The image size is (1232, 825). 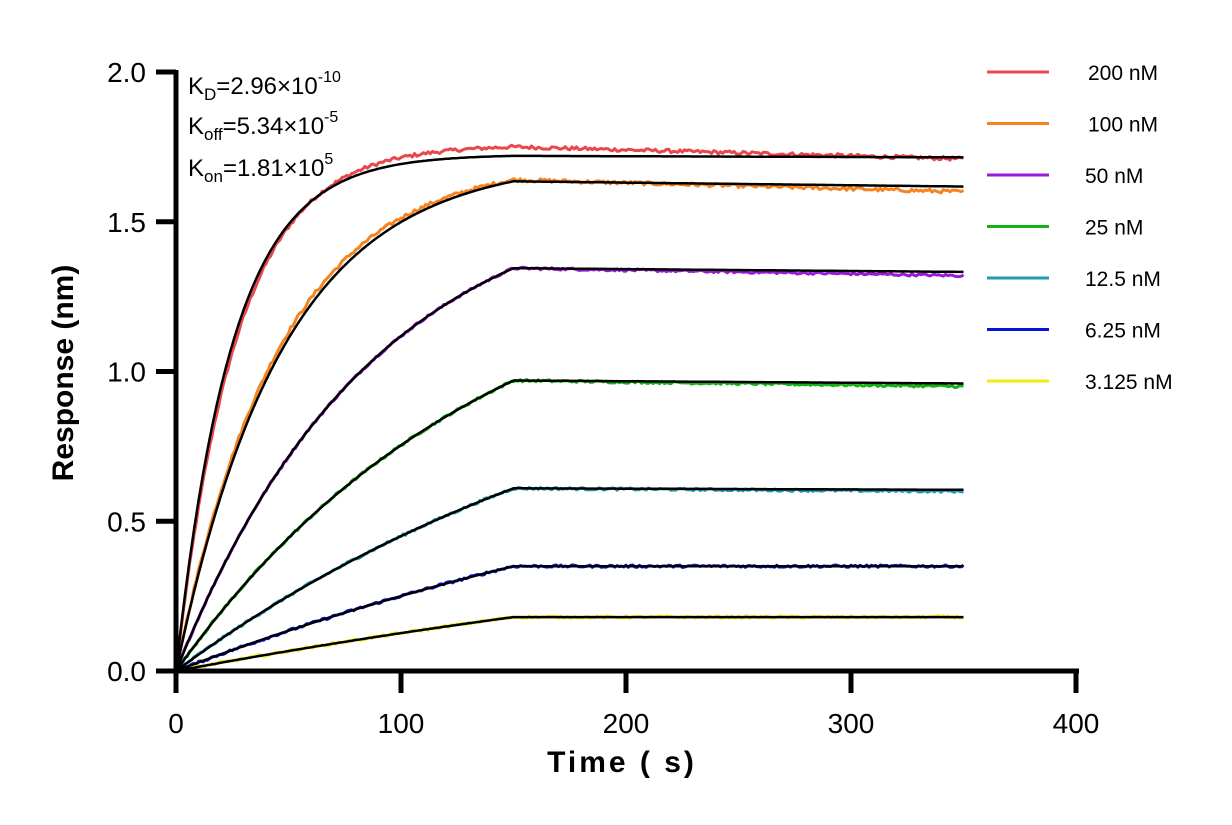 I want to click on legend-label: 25 nM, so click(x=1114, y=228).